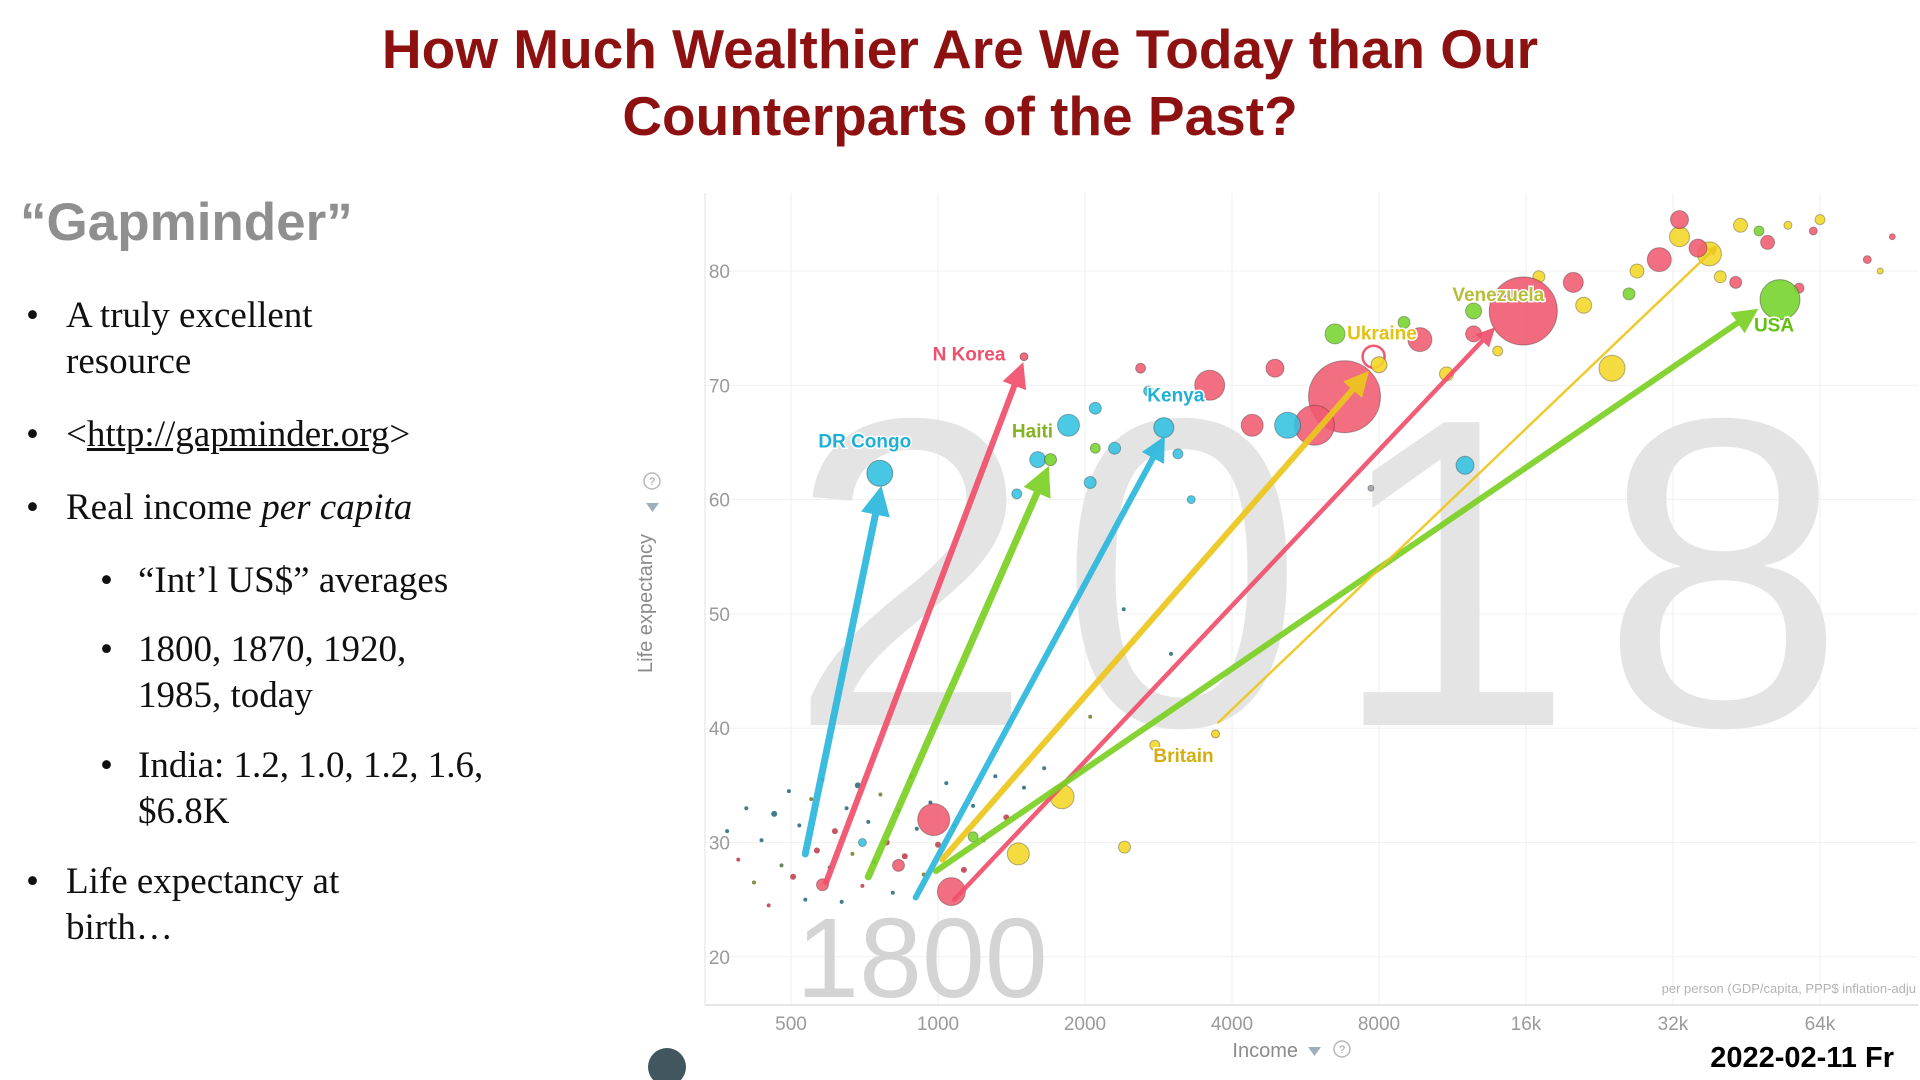  Describe the element at coordinates (652, 507) in the screenshot. I see `y-axis-dropdown-icon` at that location.